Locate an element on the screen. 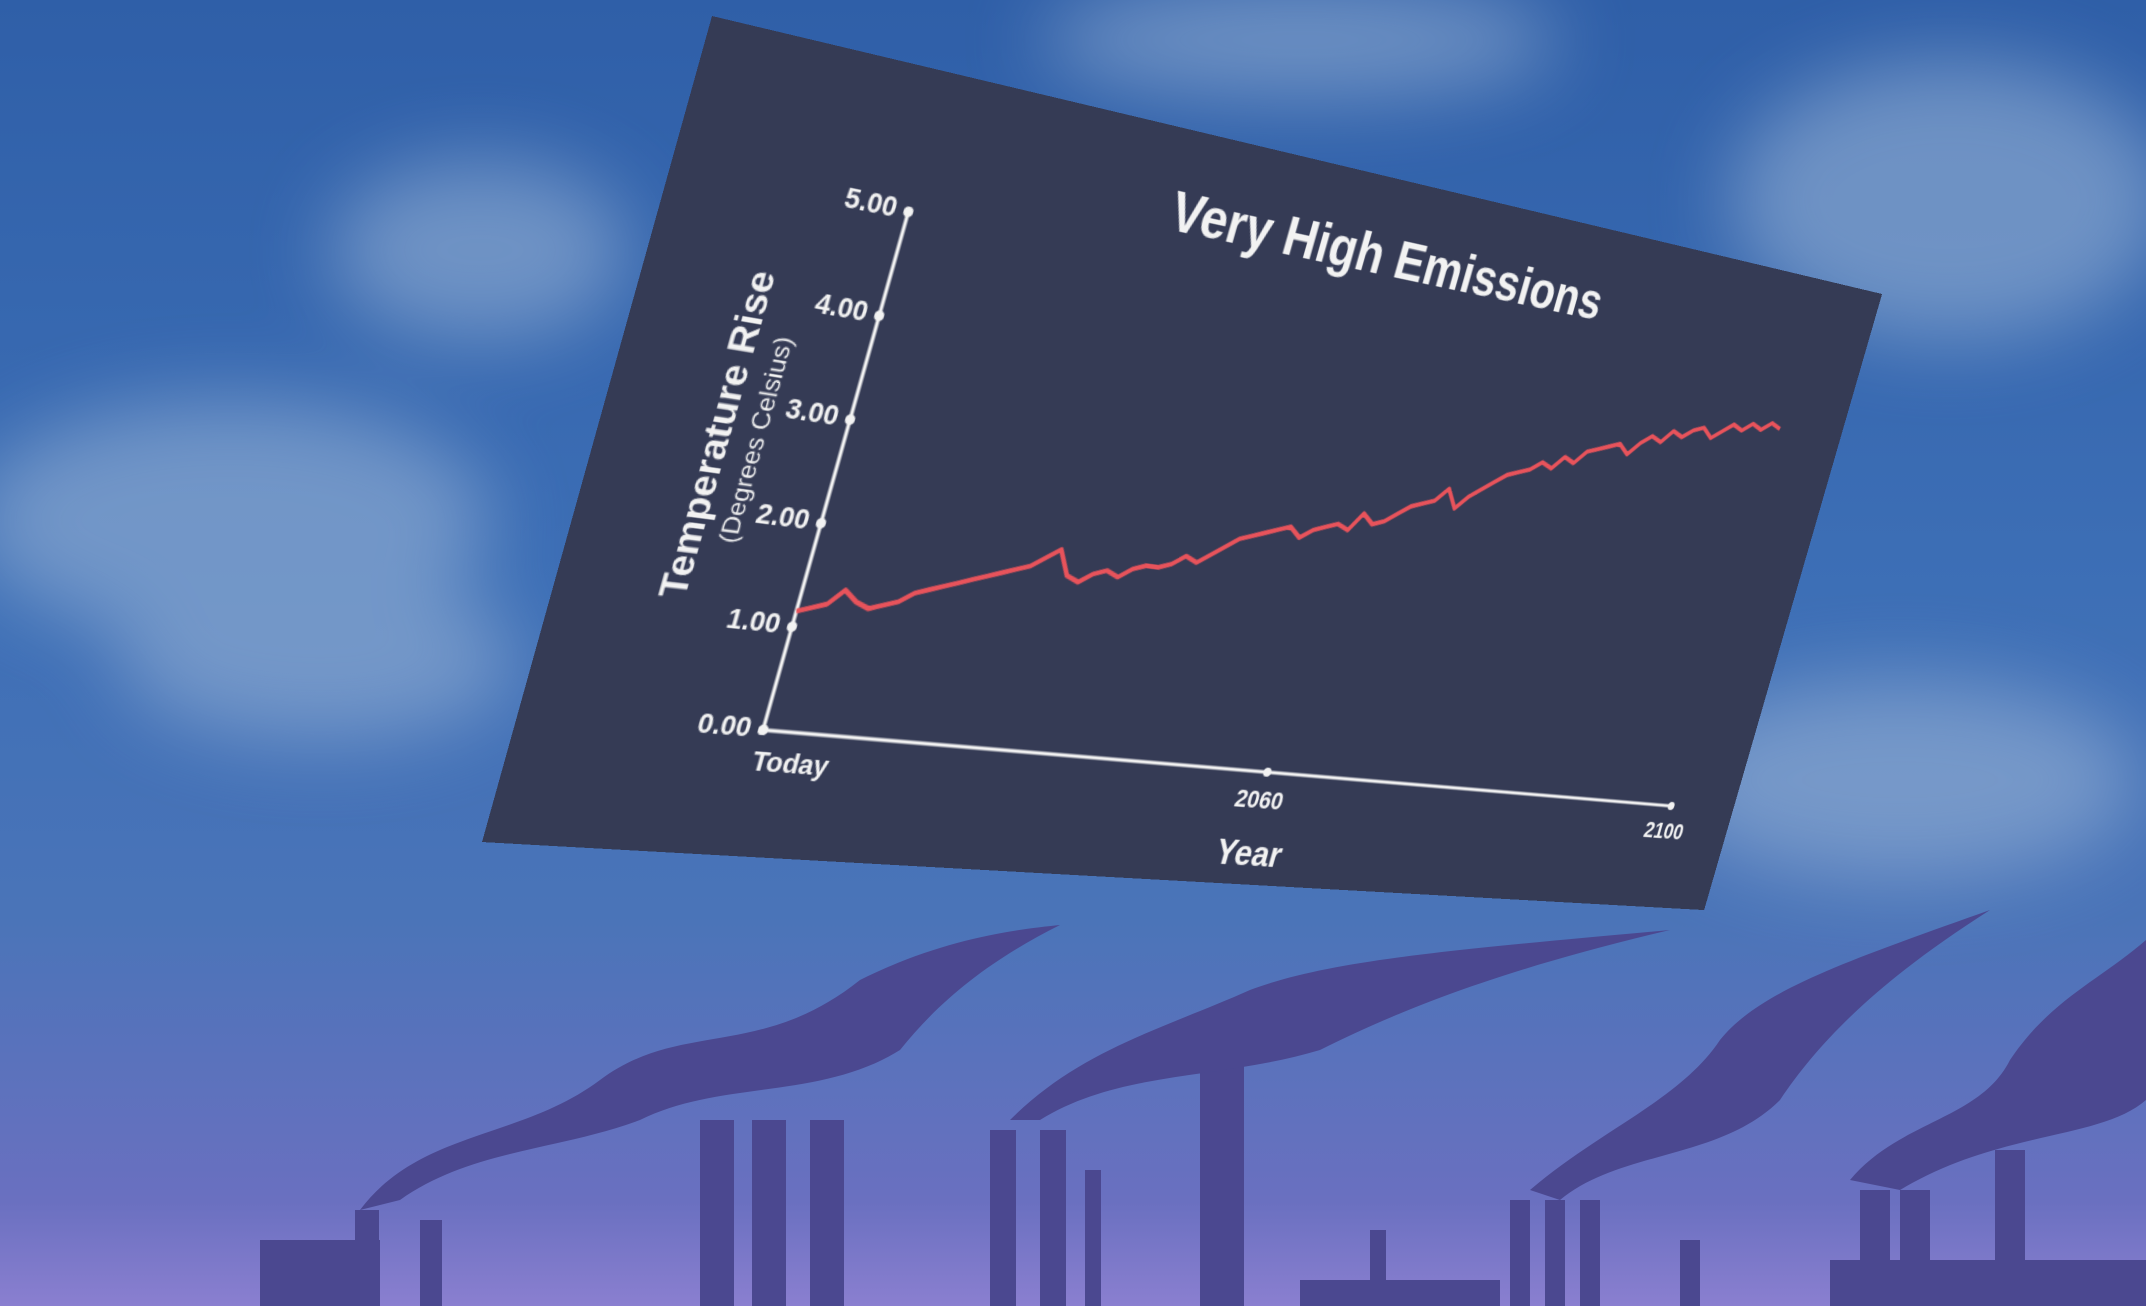 The image size is (2146, 1306). y-tick-label: 3.00 is located at coordinates (812, 411).